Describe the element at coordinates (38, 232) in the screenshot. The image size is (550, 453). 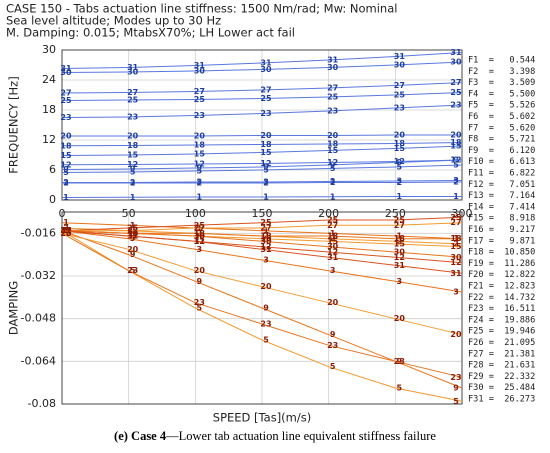
I see `y-tick-label: -0.016` at that location.